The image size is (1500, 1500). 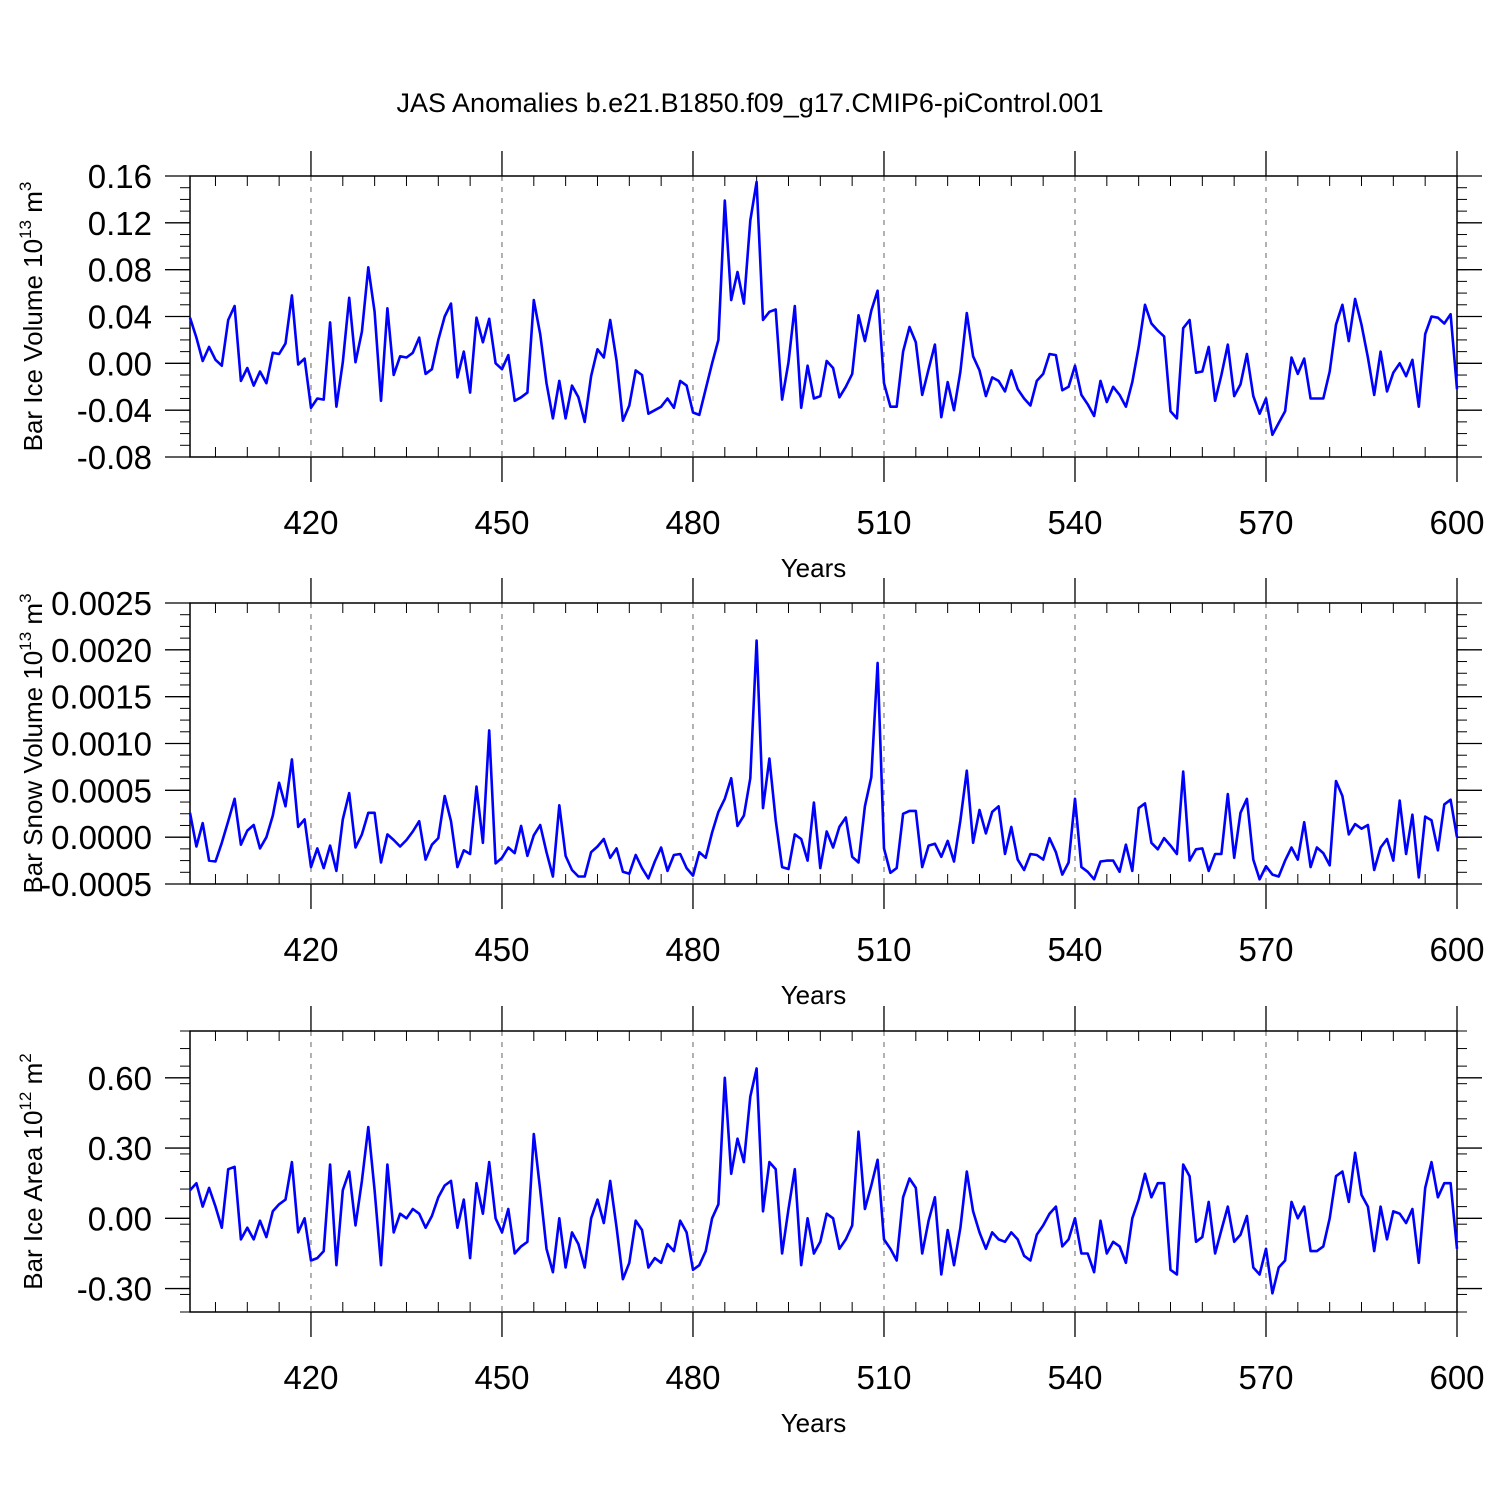 I want to click on y-tick-label: 0.0005, so click(x=101, y=790).